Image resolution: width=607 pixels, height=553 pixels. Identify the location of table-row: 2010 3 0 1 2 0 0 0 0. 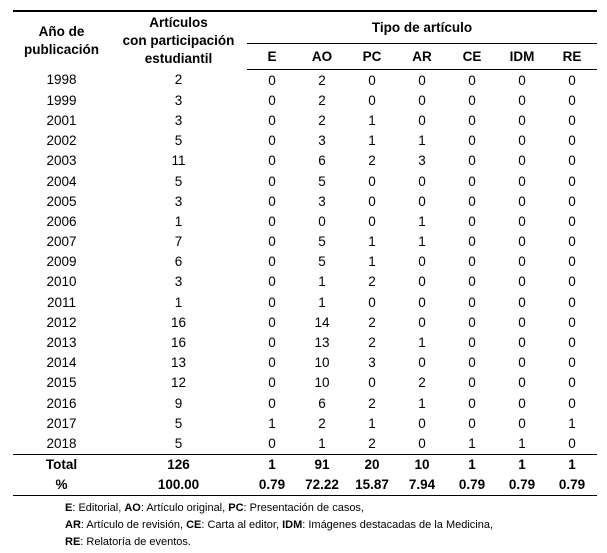
(305, 282).